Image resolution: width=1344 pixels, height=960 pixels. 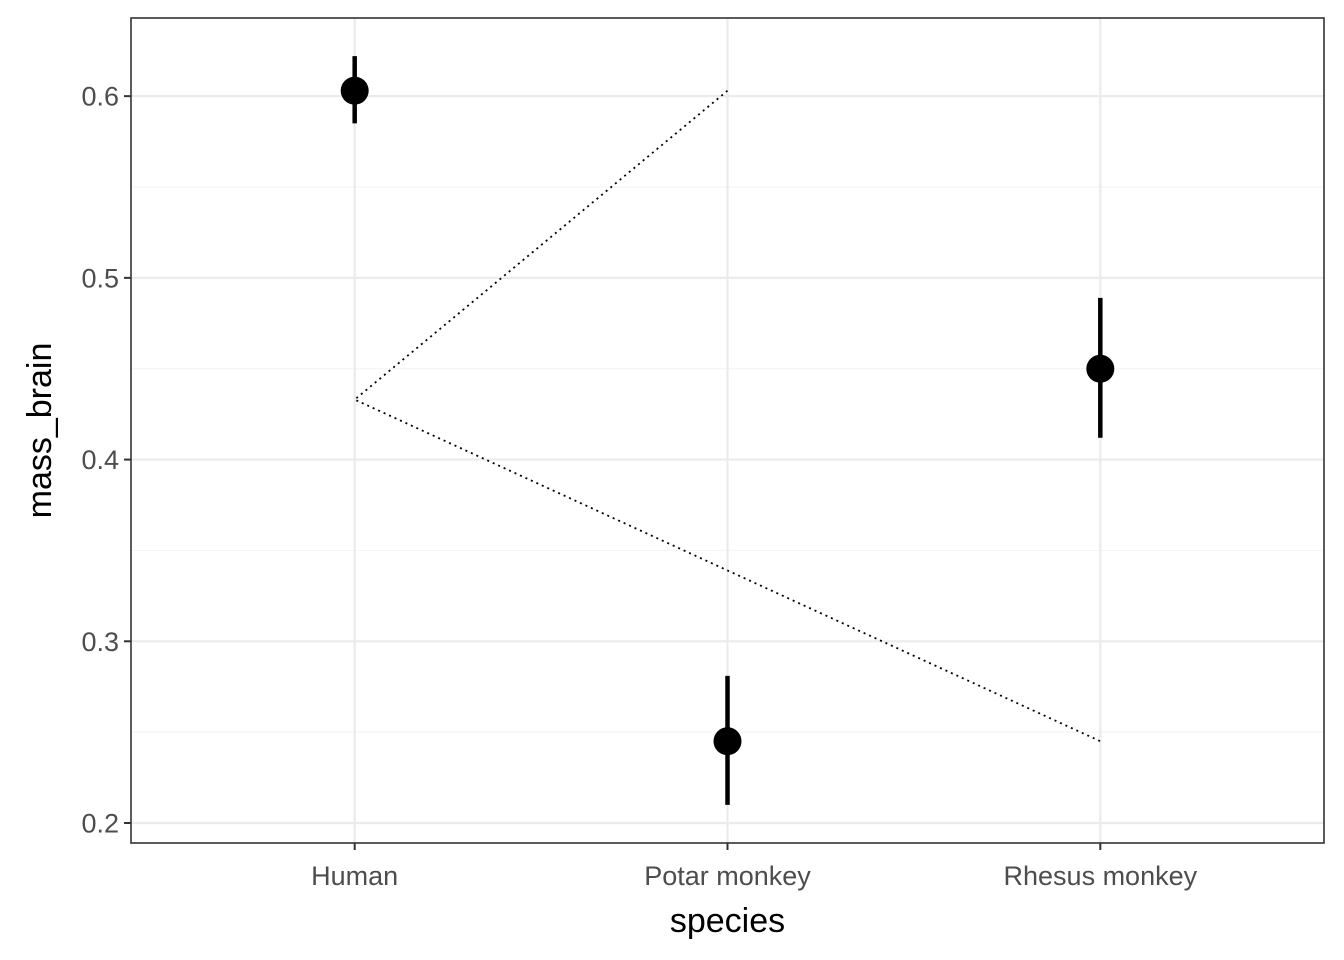 I want to click on y-tick-label: 0.6, so click(x=100, y=97).